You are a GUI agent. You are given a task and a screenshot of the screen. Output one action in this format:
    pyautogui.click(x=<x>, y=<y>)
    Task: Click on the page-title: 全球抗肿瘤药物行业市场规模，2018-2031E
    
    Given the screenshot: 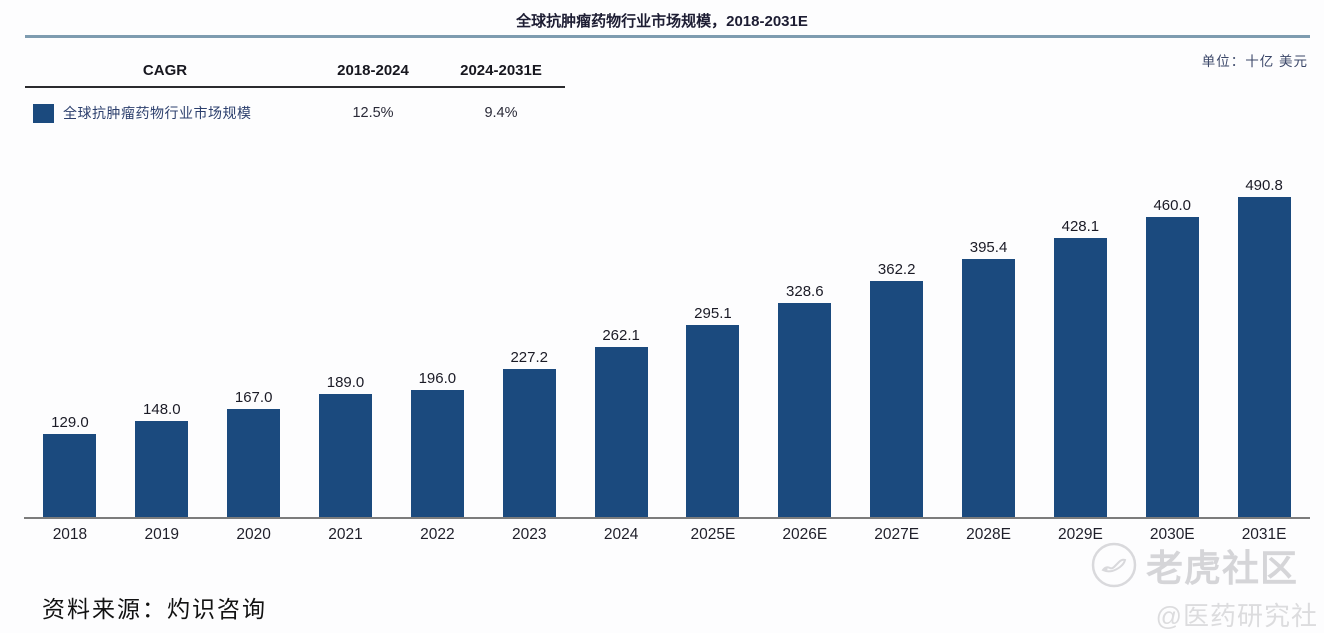 What is the action you would take?
    pyautogui.click(x=662, y=21)
    